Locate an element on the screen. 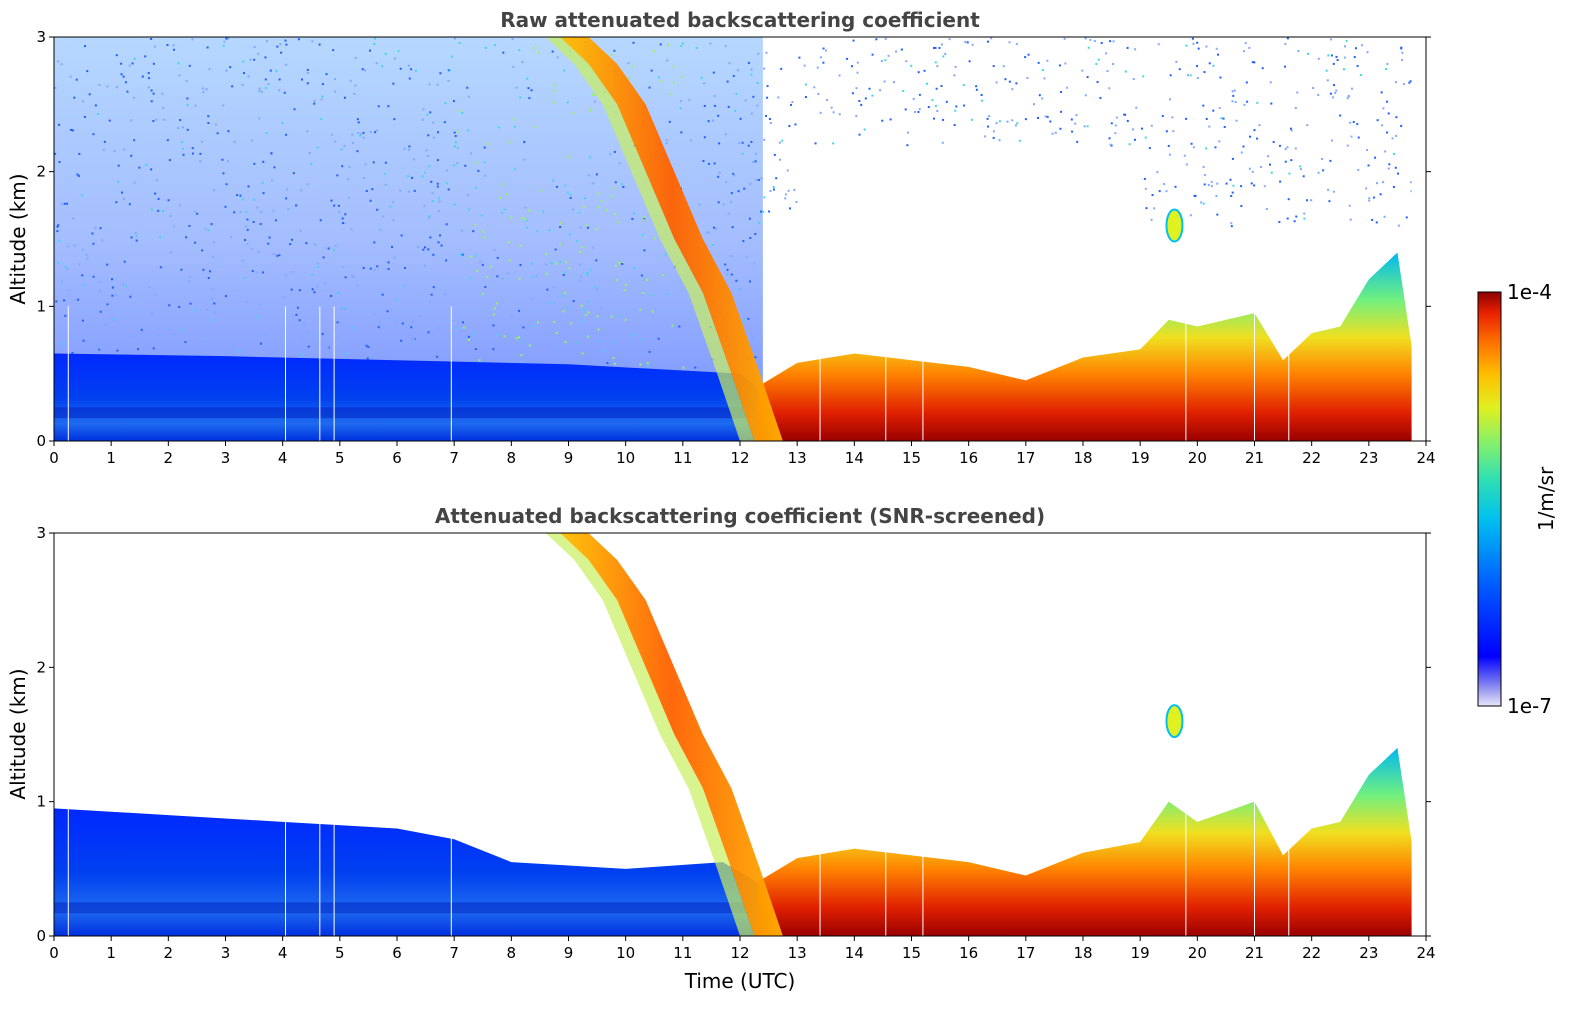 The width and height of the screenshot is (1595, 1020). x-tick-label: 5 is located at coordinates (340, 458).